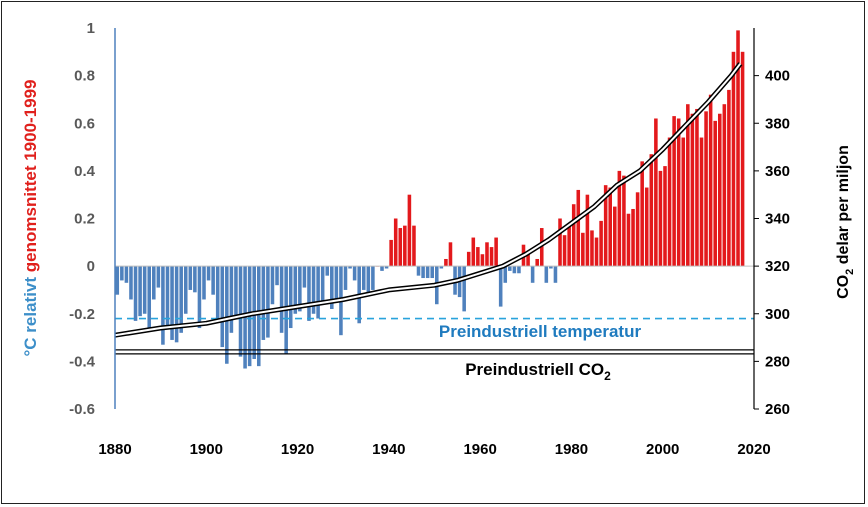 The image size is (868, 507). Describe the element at coordinates (263, 303) in the screenshot. I see `bar-1912` at that location.